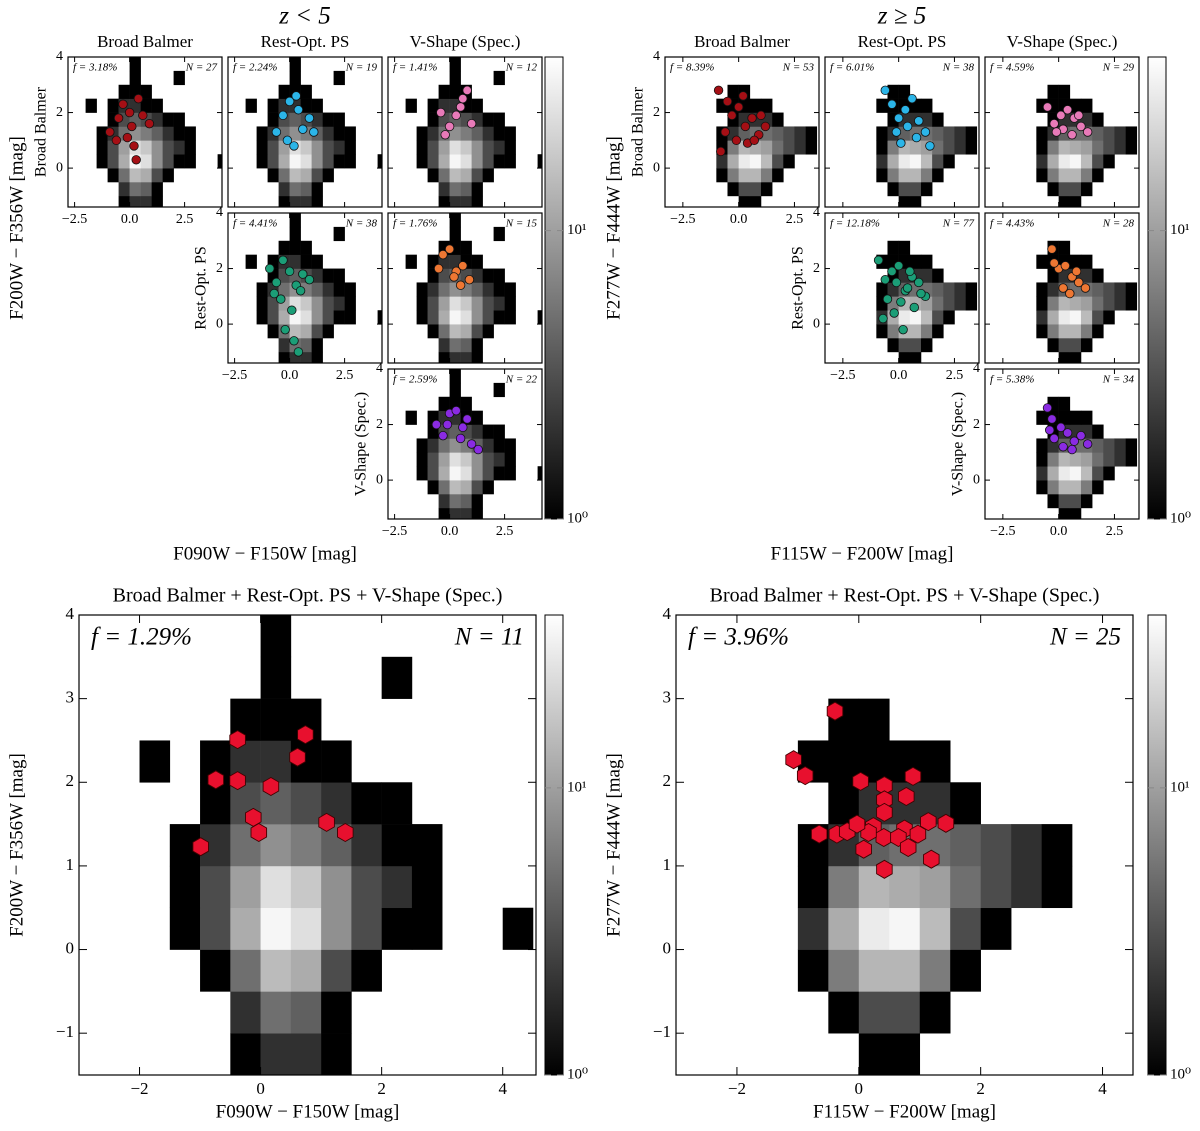 Image resolution: width=1200 pixels, height=1131 pixels. I want to click on row-label: Broad Balmer, so click(41, 131).